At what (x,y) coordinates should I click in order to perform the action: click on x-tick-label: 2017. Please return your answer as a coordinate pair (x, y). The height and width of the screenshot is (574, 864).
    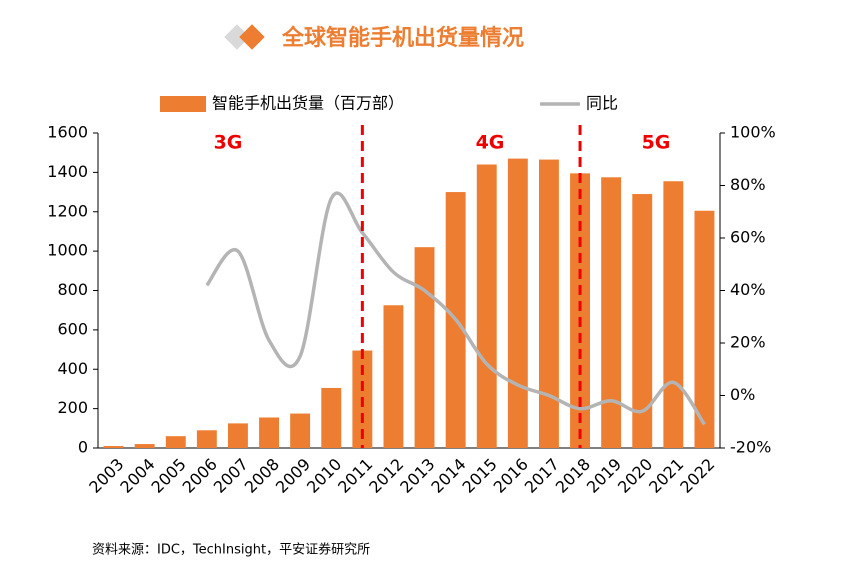
    Looking at the image, I should click on (542, 476).